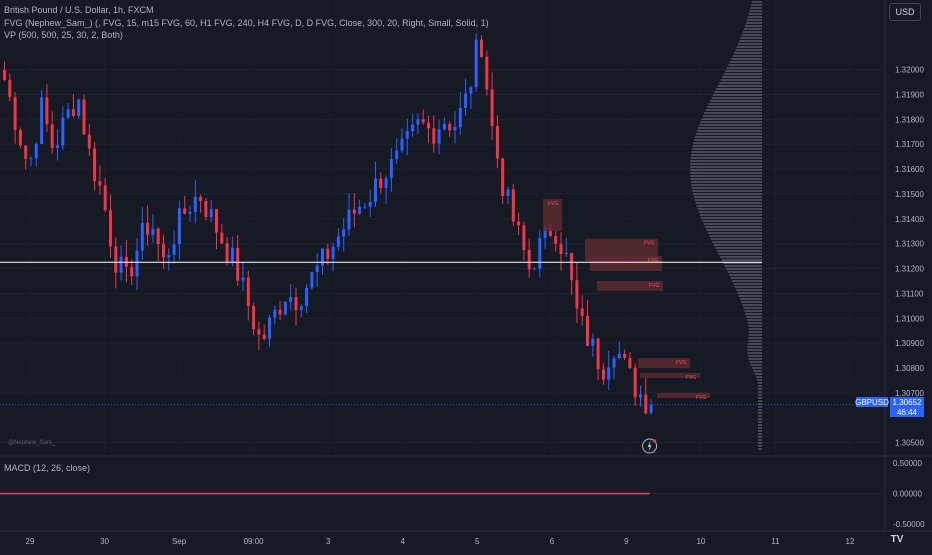 The width and height of the screenshot is (932, 555). I want to click on macd-legend-title: MACD (12, 26, close), so click(47, 468).